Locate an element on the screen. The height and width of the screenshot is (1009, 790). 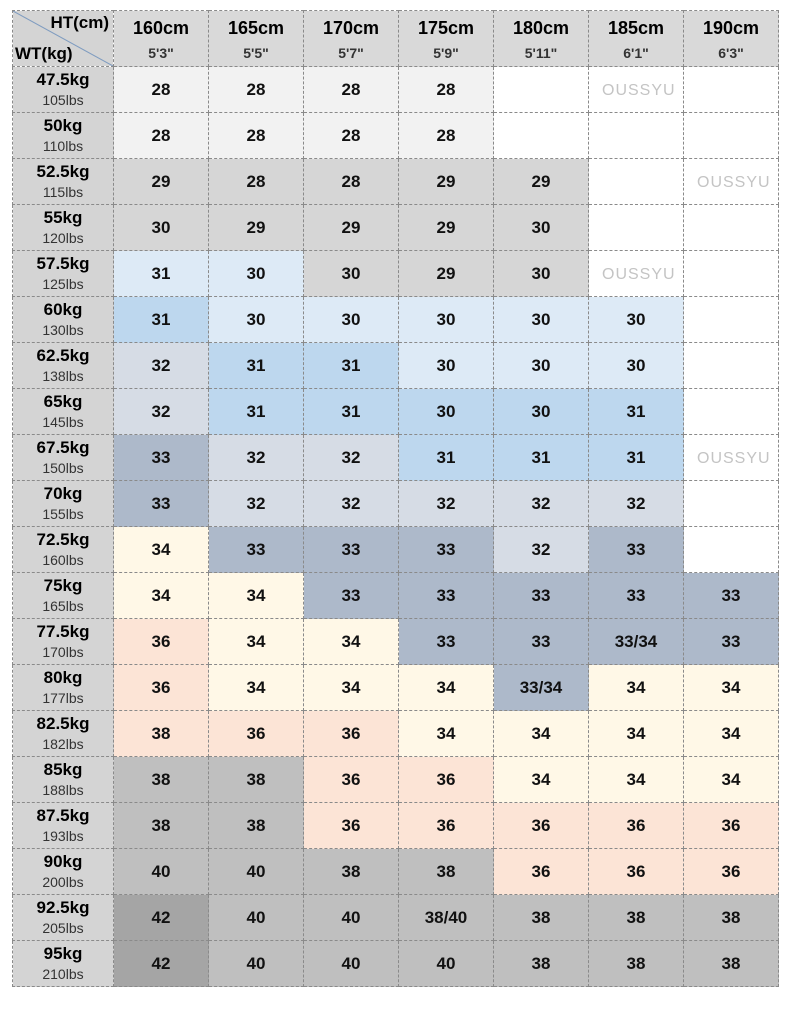
height-ft: 6'1" is located at coordinates (636, 53).